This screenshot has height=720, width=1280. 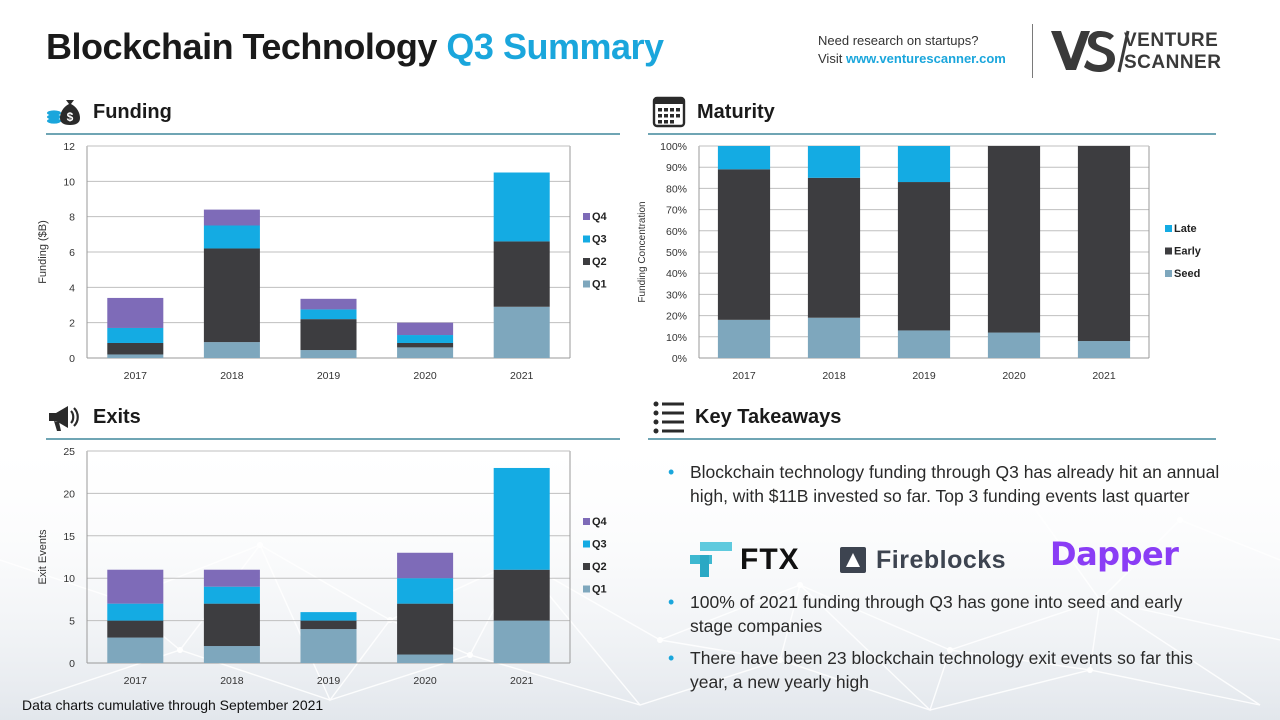 I want to click on funding-divider, so click(x=333, y=134).